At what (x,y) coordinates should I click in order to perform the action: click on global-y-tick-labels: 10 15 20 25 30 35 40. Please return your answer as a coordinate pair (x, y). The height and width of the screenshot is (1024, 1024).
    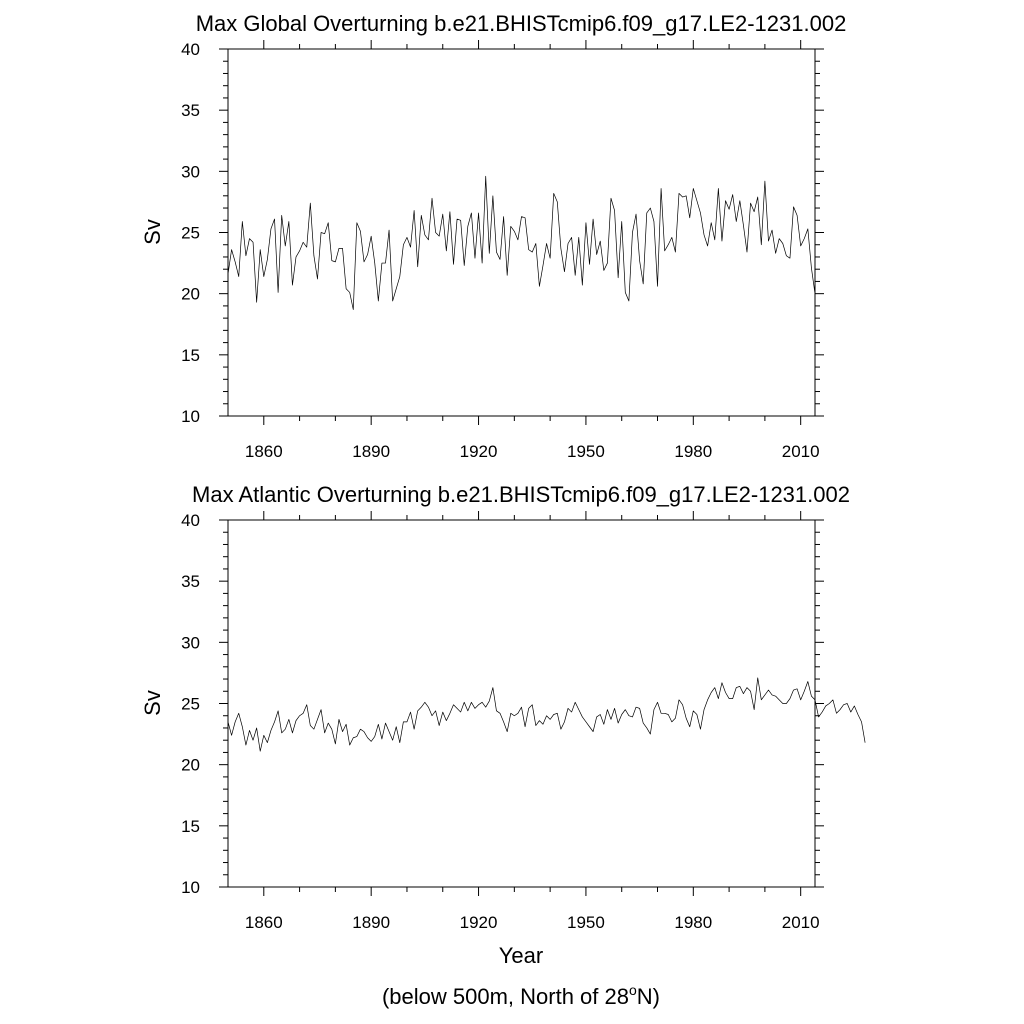
    Looking at the image, I should click on (190, 233).